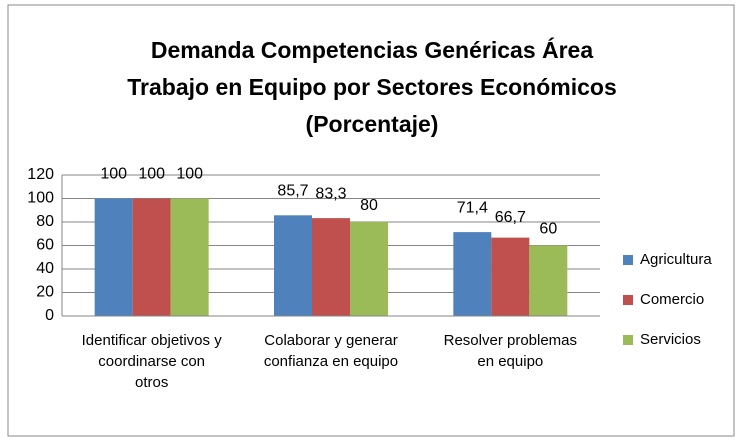 This screenshot has width=743, height=441. Describe the element at coordinates (292, 191) in the screenshot. I see `data-label: 85,7` at that location.